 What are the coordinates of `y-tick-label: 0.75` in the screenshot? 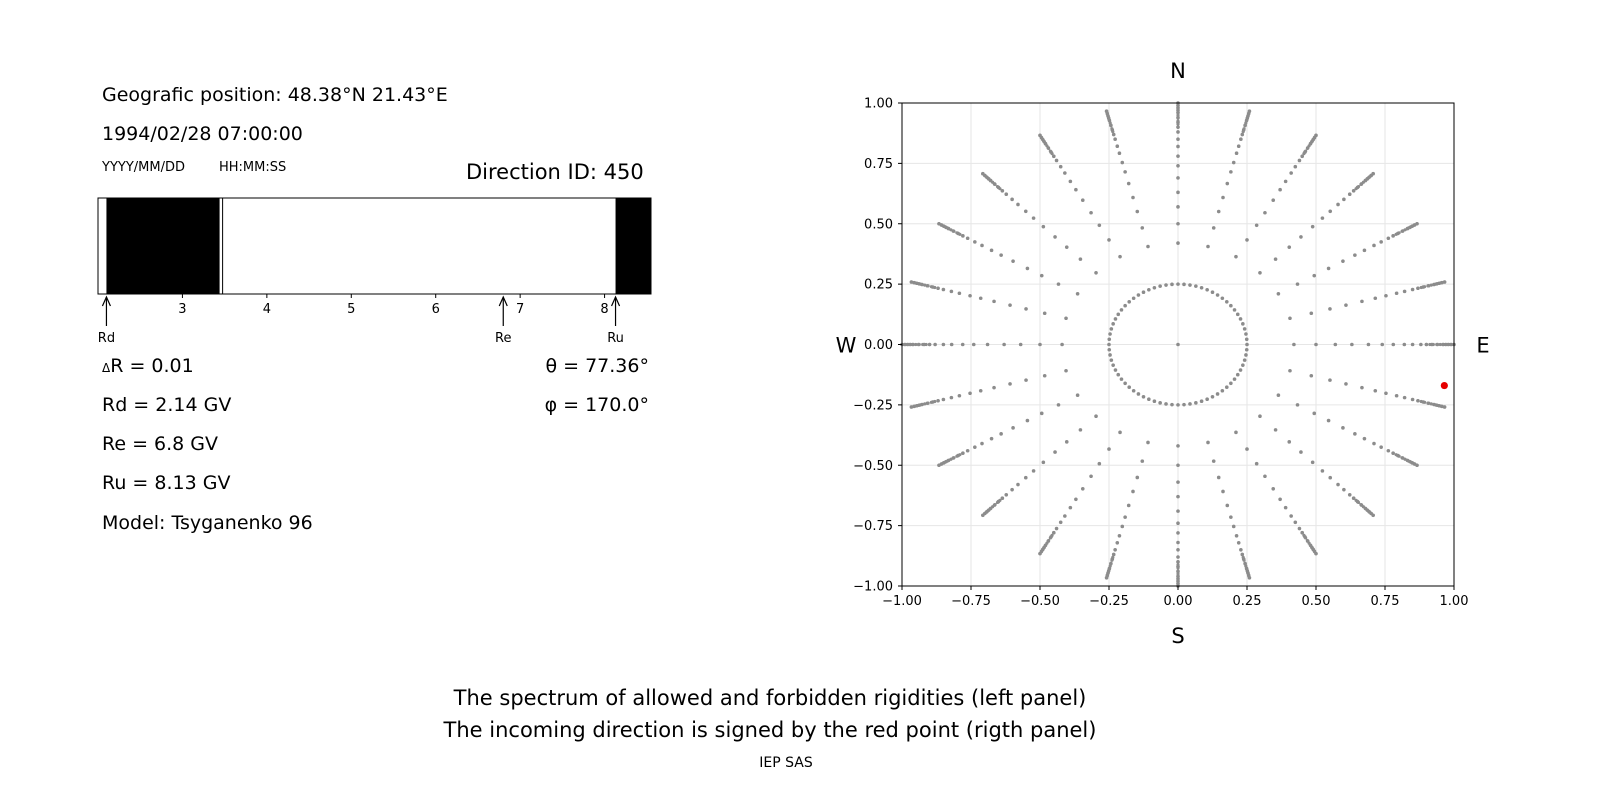 It's located at (878, 164).